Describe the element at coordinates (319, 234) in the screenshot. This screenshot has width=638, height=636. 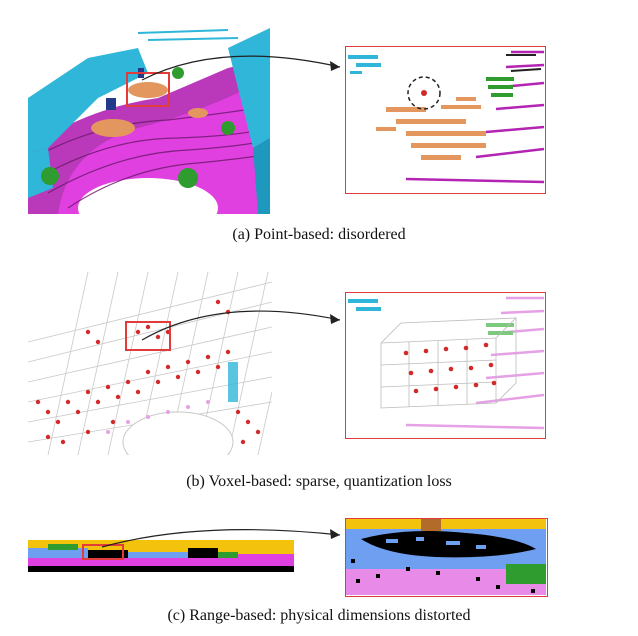
I see `caption-a: (a) Point-based: disordered` at that location.